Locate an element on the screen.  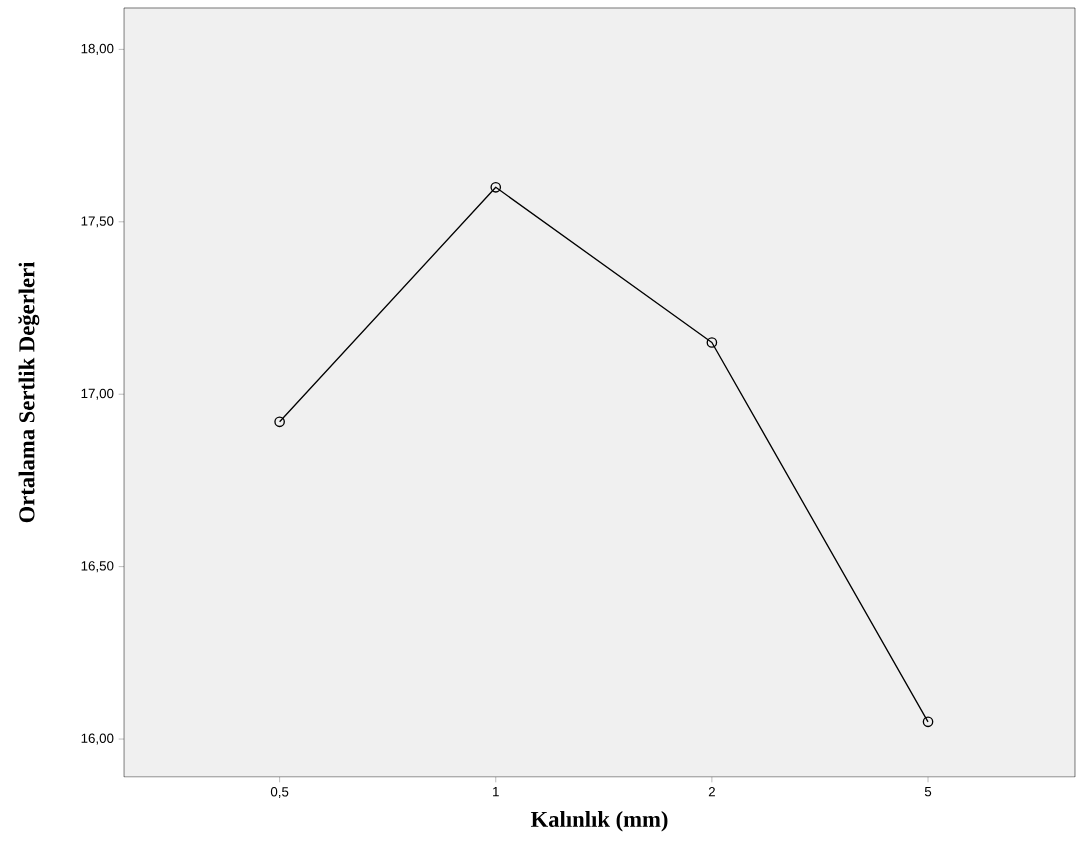
y-tick-label: 16,50 is located at coordinates (97, 567).